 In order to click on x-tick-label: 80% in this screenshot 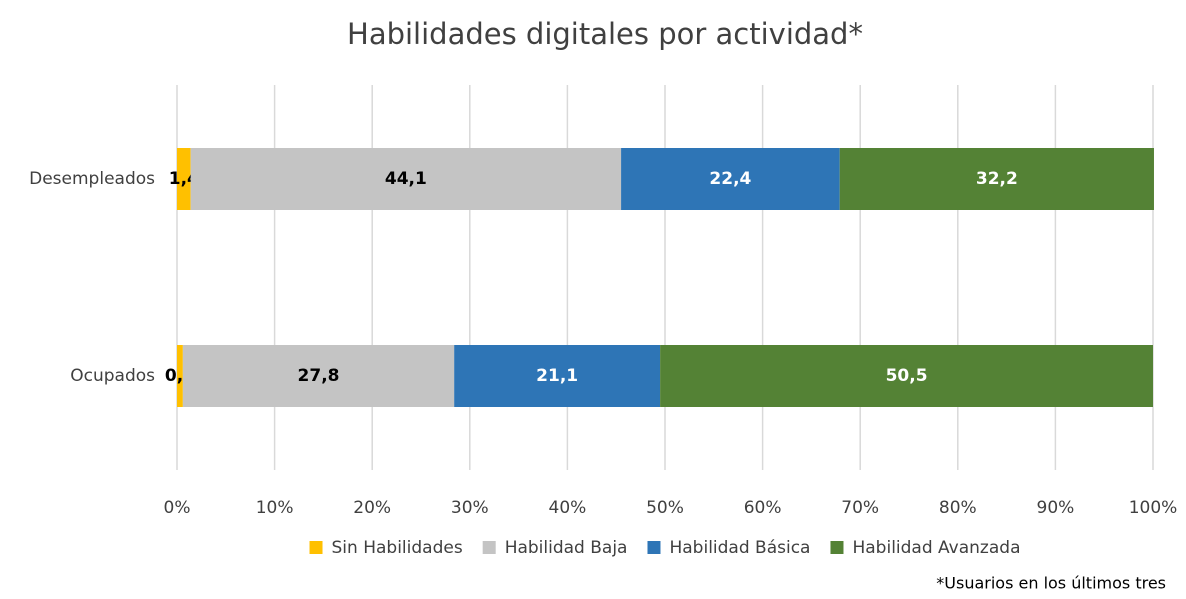, I will do `click(958, 508)`.